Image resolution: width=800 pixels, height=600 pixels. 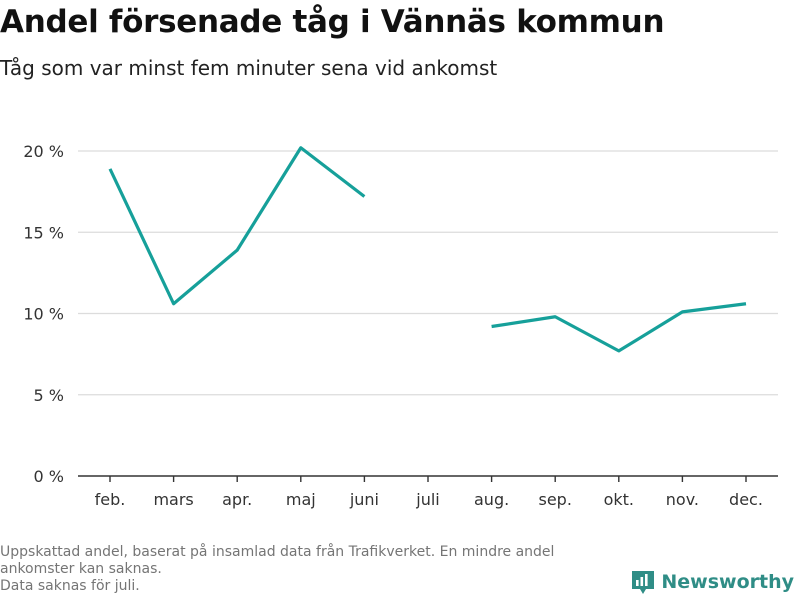 What do you see at coordinates (49, 395) in the screenshot?
I see `y-tick-label: 5 %` at bounding box center [49, 395].